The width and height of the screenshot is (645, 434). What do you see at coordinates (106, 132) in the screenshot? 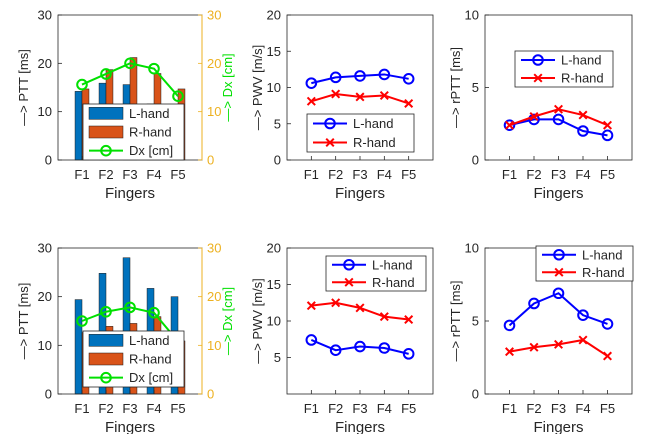
I see `legend-swatch-r-hand` at bounding box center [106, 132].